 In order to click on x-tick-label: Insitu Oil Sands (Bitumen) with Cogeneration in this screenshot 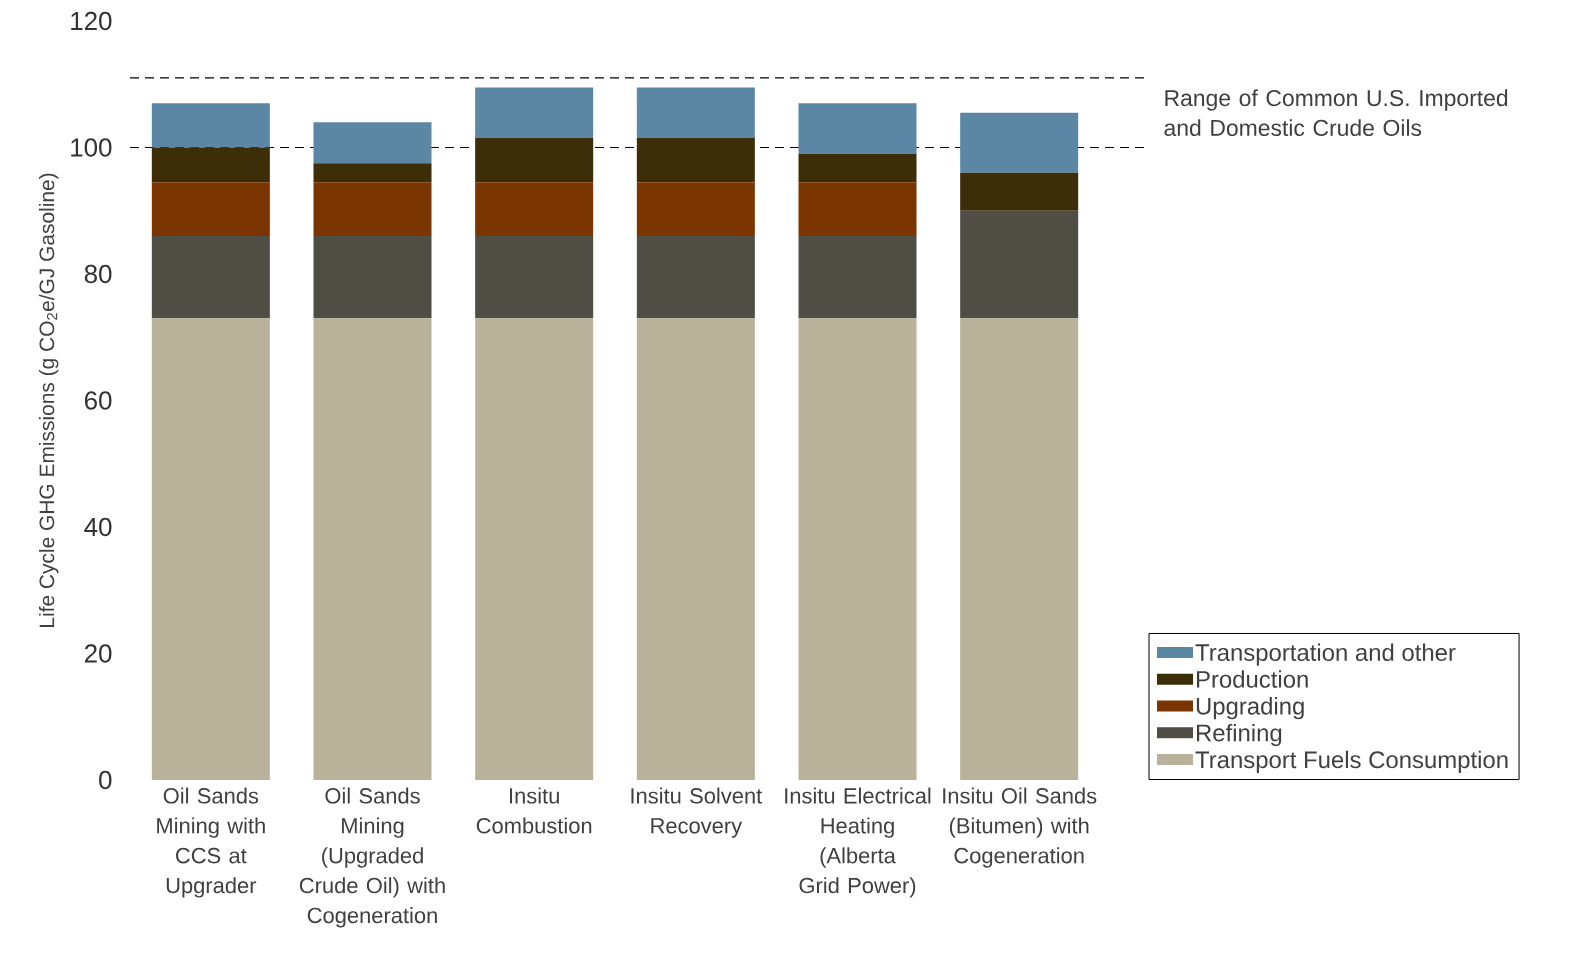, I will do `click(1020, 827)`.